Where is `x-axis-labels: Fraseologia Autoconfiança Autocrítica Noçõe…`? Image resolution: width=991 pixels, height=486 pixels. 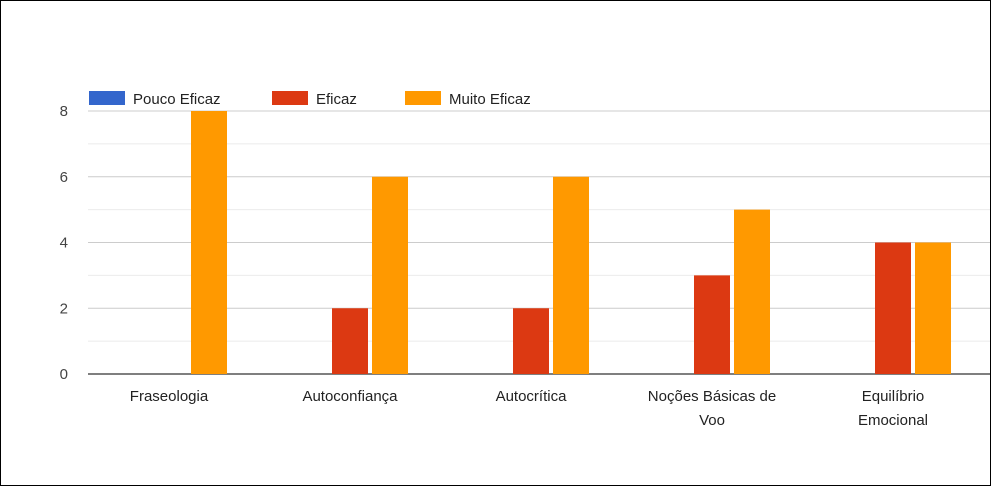 x-axis-labels: Fraseologia Autoconfiança Autocrítica Noçõe… is located at coordinates (529, 408).